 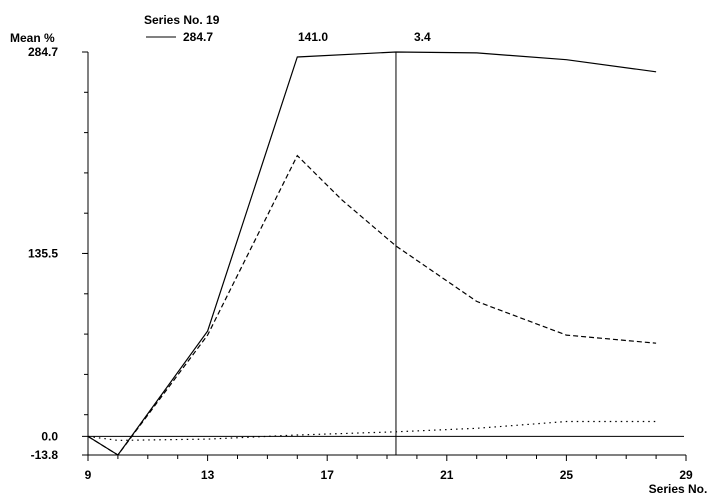 What do you see at coordinates (198, 37) in the screenshot?
I see `cursor-readout-1: 284.7` at bounding box center [198, 37].